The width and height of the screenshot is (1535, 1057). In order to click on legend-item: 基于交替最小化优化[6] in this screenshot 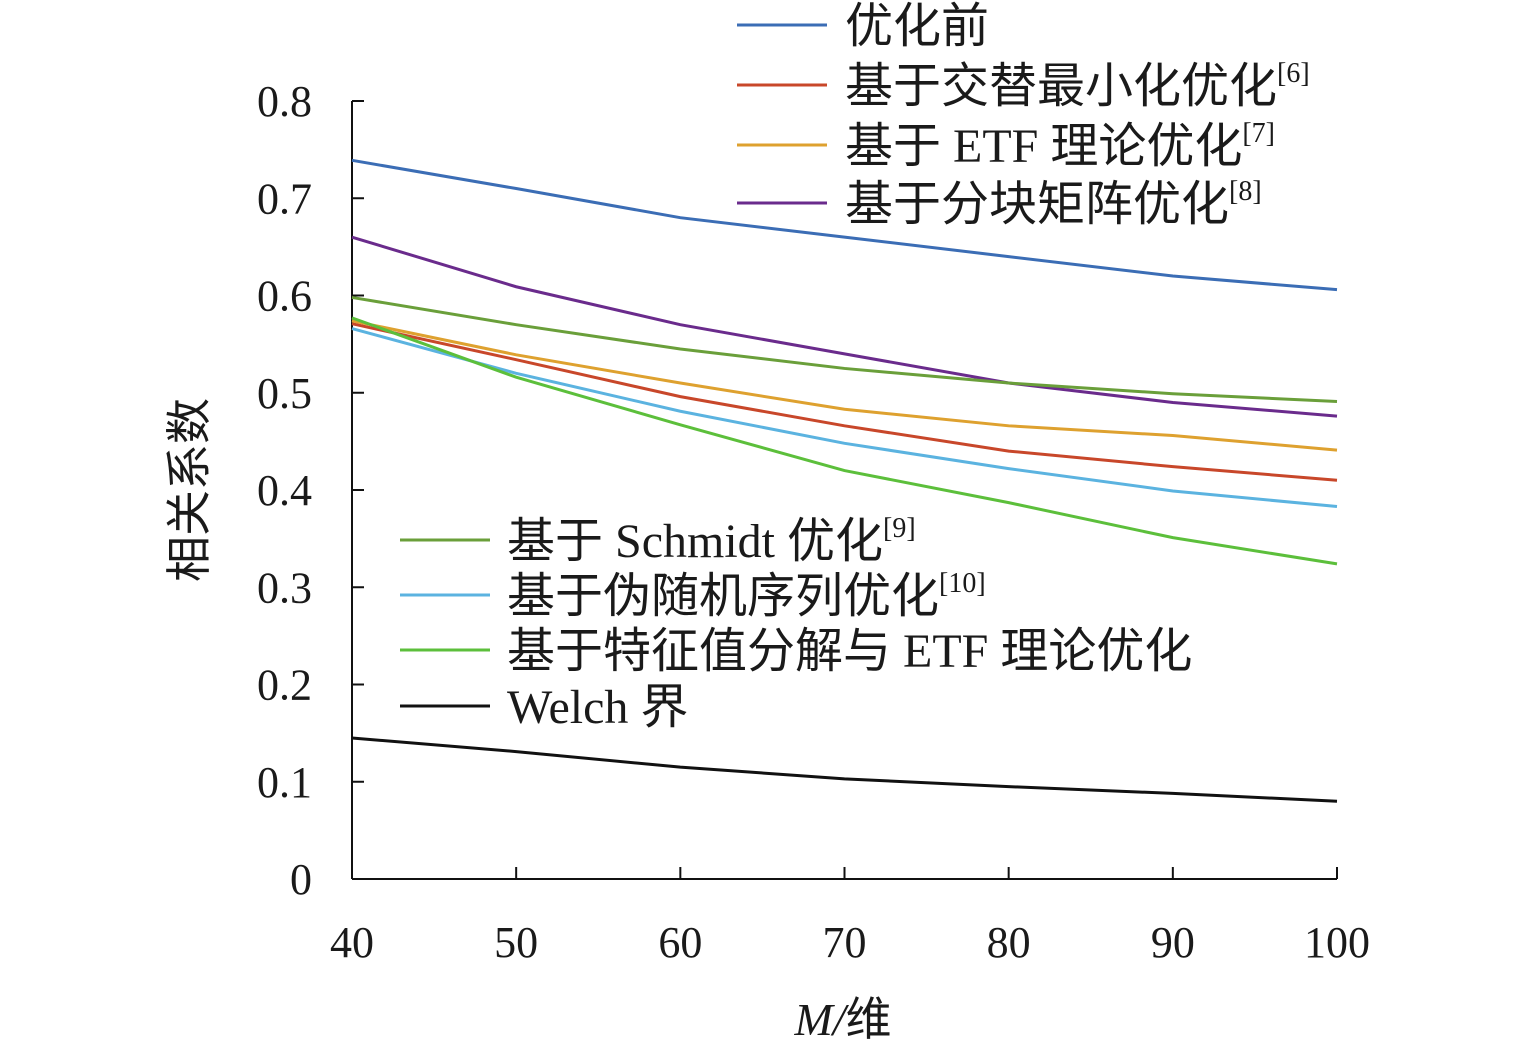, I will do `click(1023, 85)`.